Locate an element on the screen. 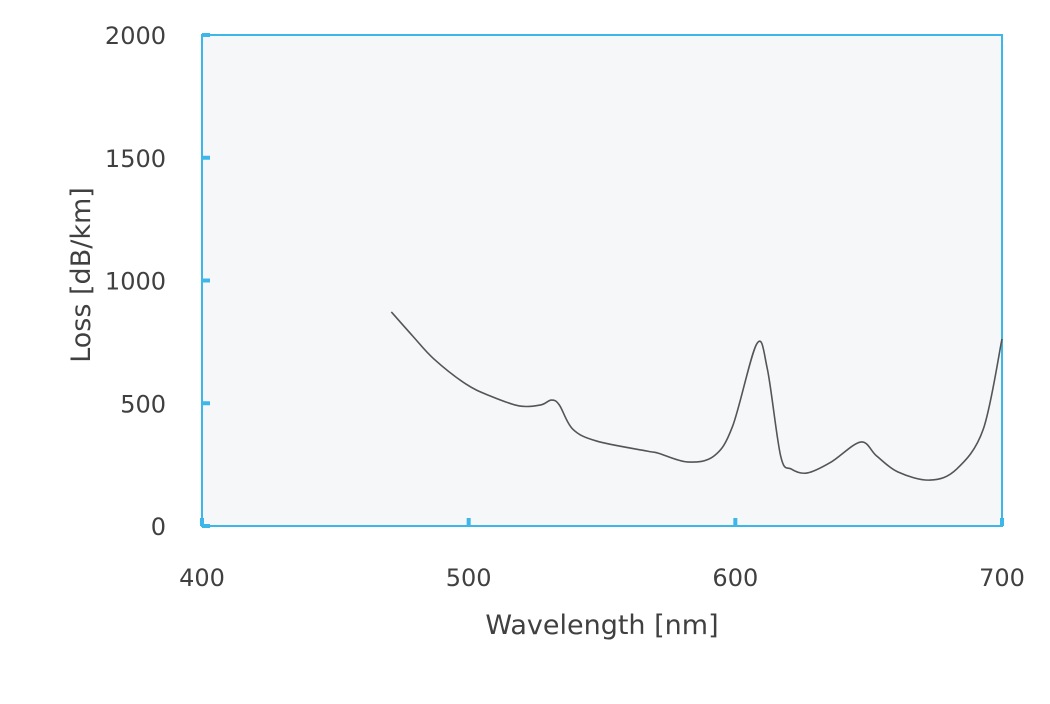  y-tick-label: 1500 is located at coordinates (135, 159).